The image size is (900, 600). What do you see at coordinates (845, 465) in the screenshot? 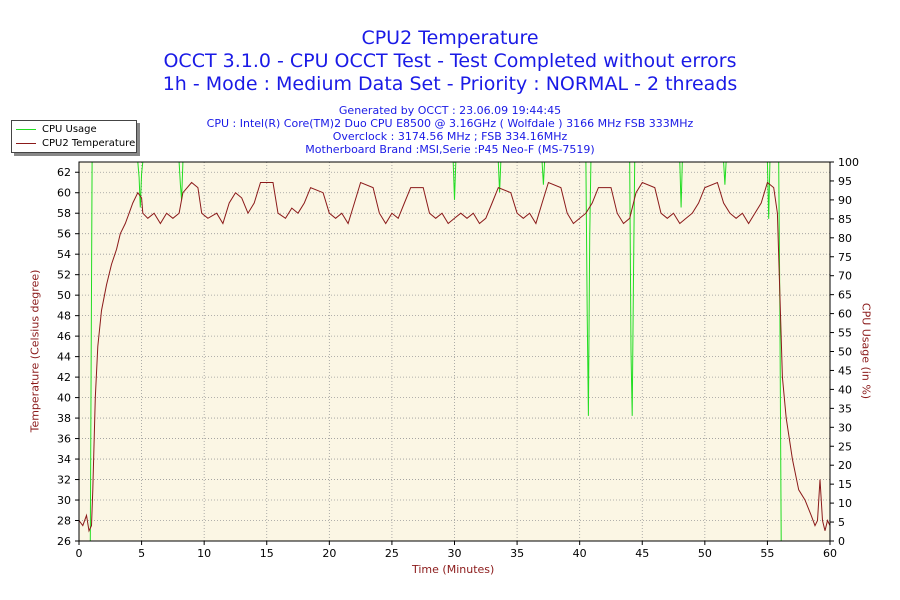
I see `y2-tick-label: 20` at bounding box center [845, 465].